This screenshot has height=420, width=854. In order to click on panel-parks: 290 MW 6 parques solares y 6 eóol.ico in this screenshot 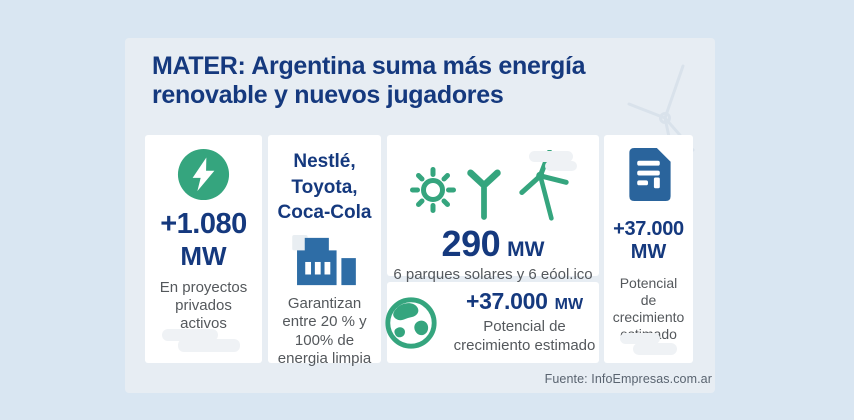, I will do `click(493, 209)`.